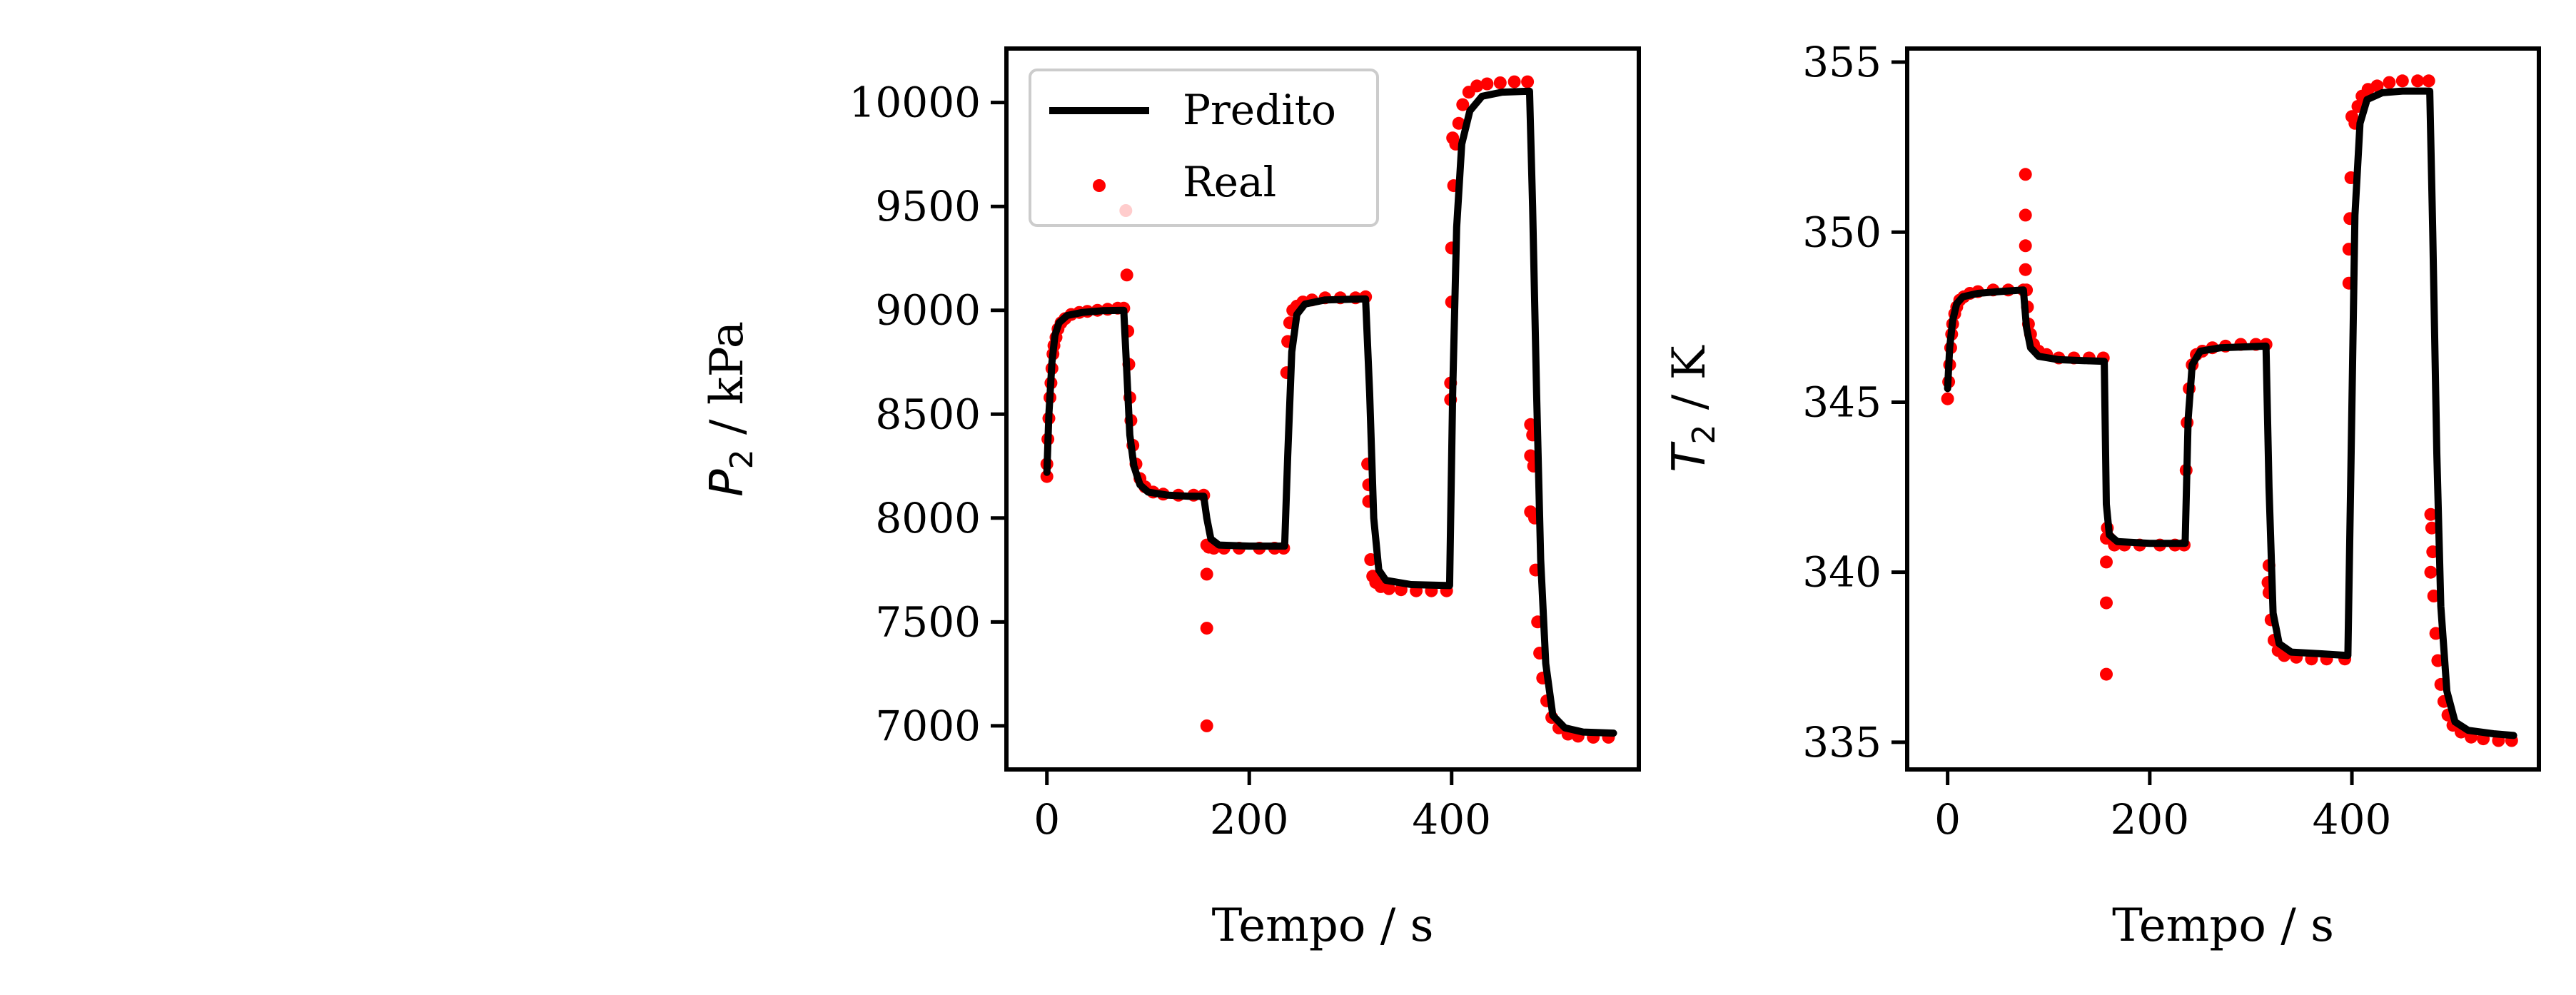 The height and width of the screenshot is (995, 2576). Describe the element at coordinates (1099, 185) in the screenshot. I see `legend-dot-swatch` at that location.